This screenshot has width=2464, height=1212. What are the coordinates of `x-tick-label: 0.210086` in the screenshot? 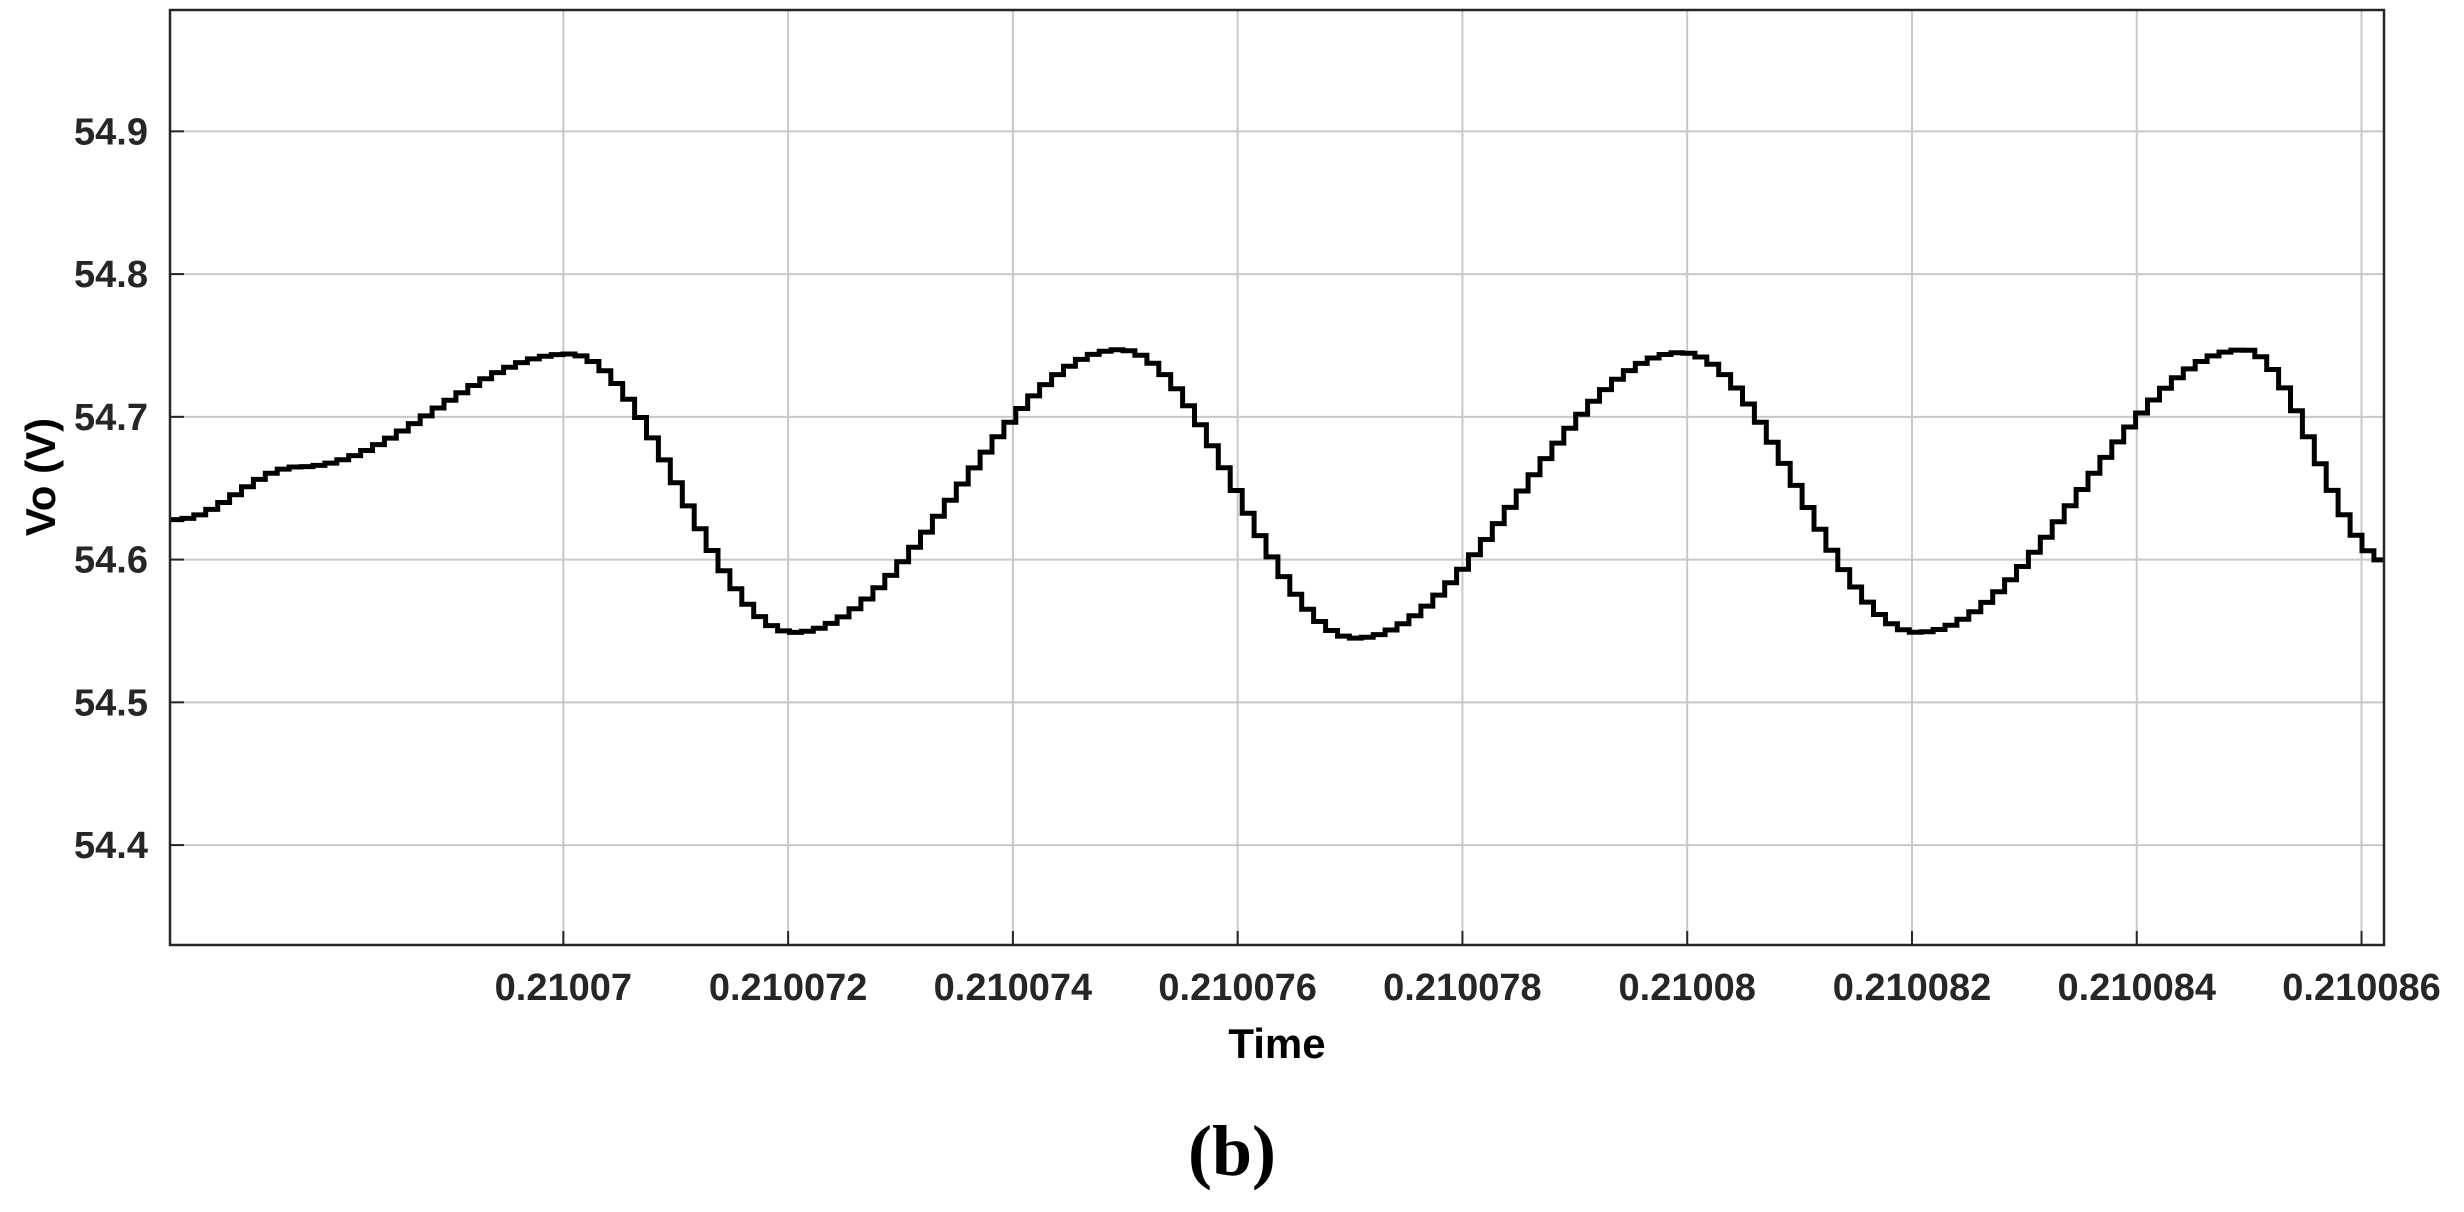 It's located at (2361, 988).